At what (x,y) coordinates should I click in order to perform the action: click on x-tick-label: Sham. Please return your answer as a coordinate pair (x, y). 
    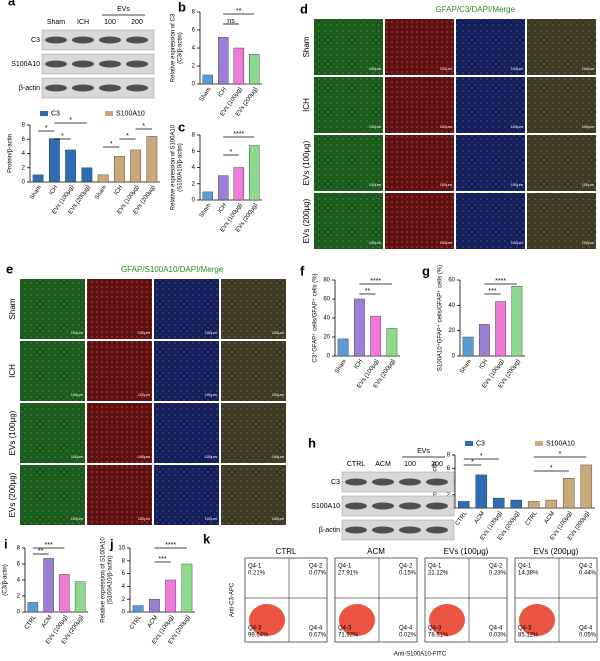
    Looking at the image, I should click on (206, 95).